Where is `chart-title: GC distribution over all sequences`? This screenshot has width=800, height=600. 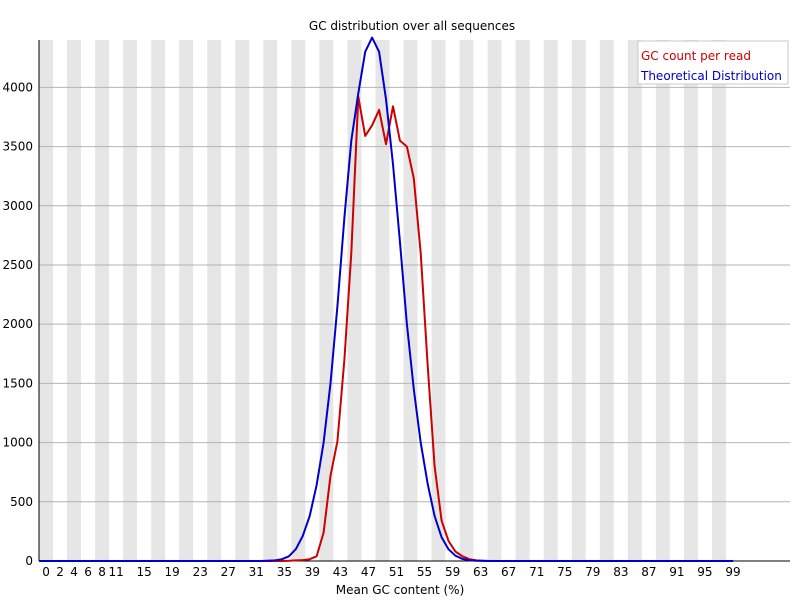 chart-title: GC distribution over all sequences is located at coordinates (412, 26).